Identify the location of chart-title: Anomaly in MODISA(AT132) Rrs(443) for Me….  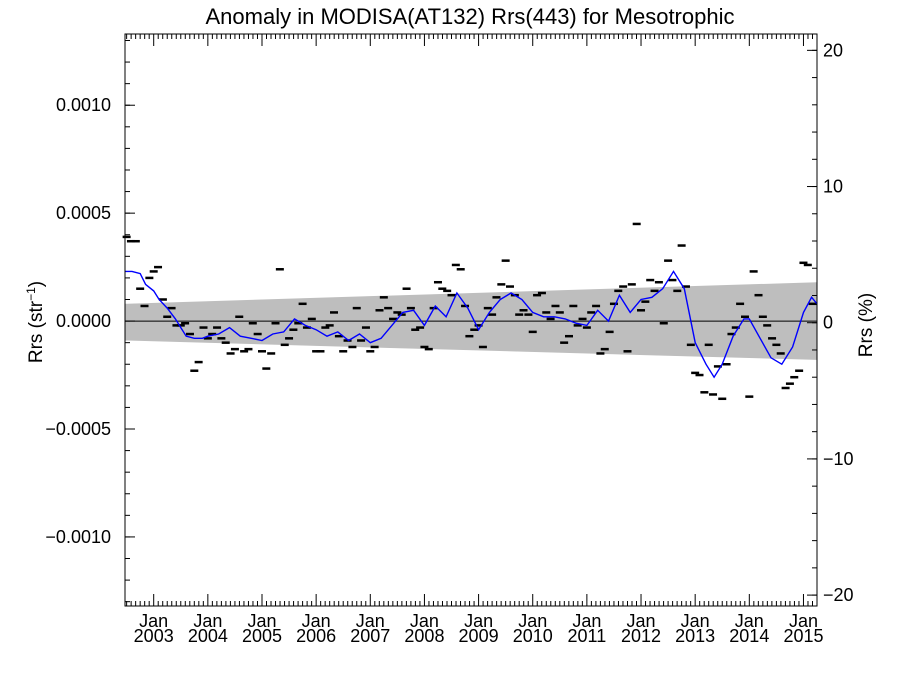
(470, 16).